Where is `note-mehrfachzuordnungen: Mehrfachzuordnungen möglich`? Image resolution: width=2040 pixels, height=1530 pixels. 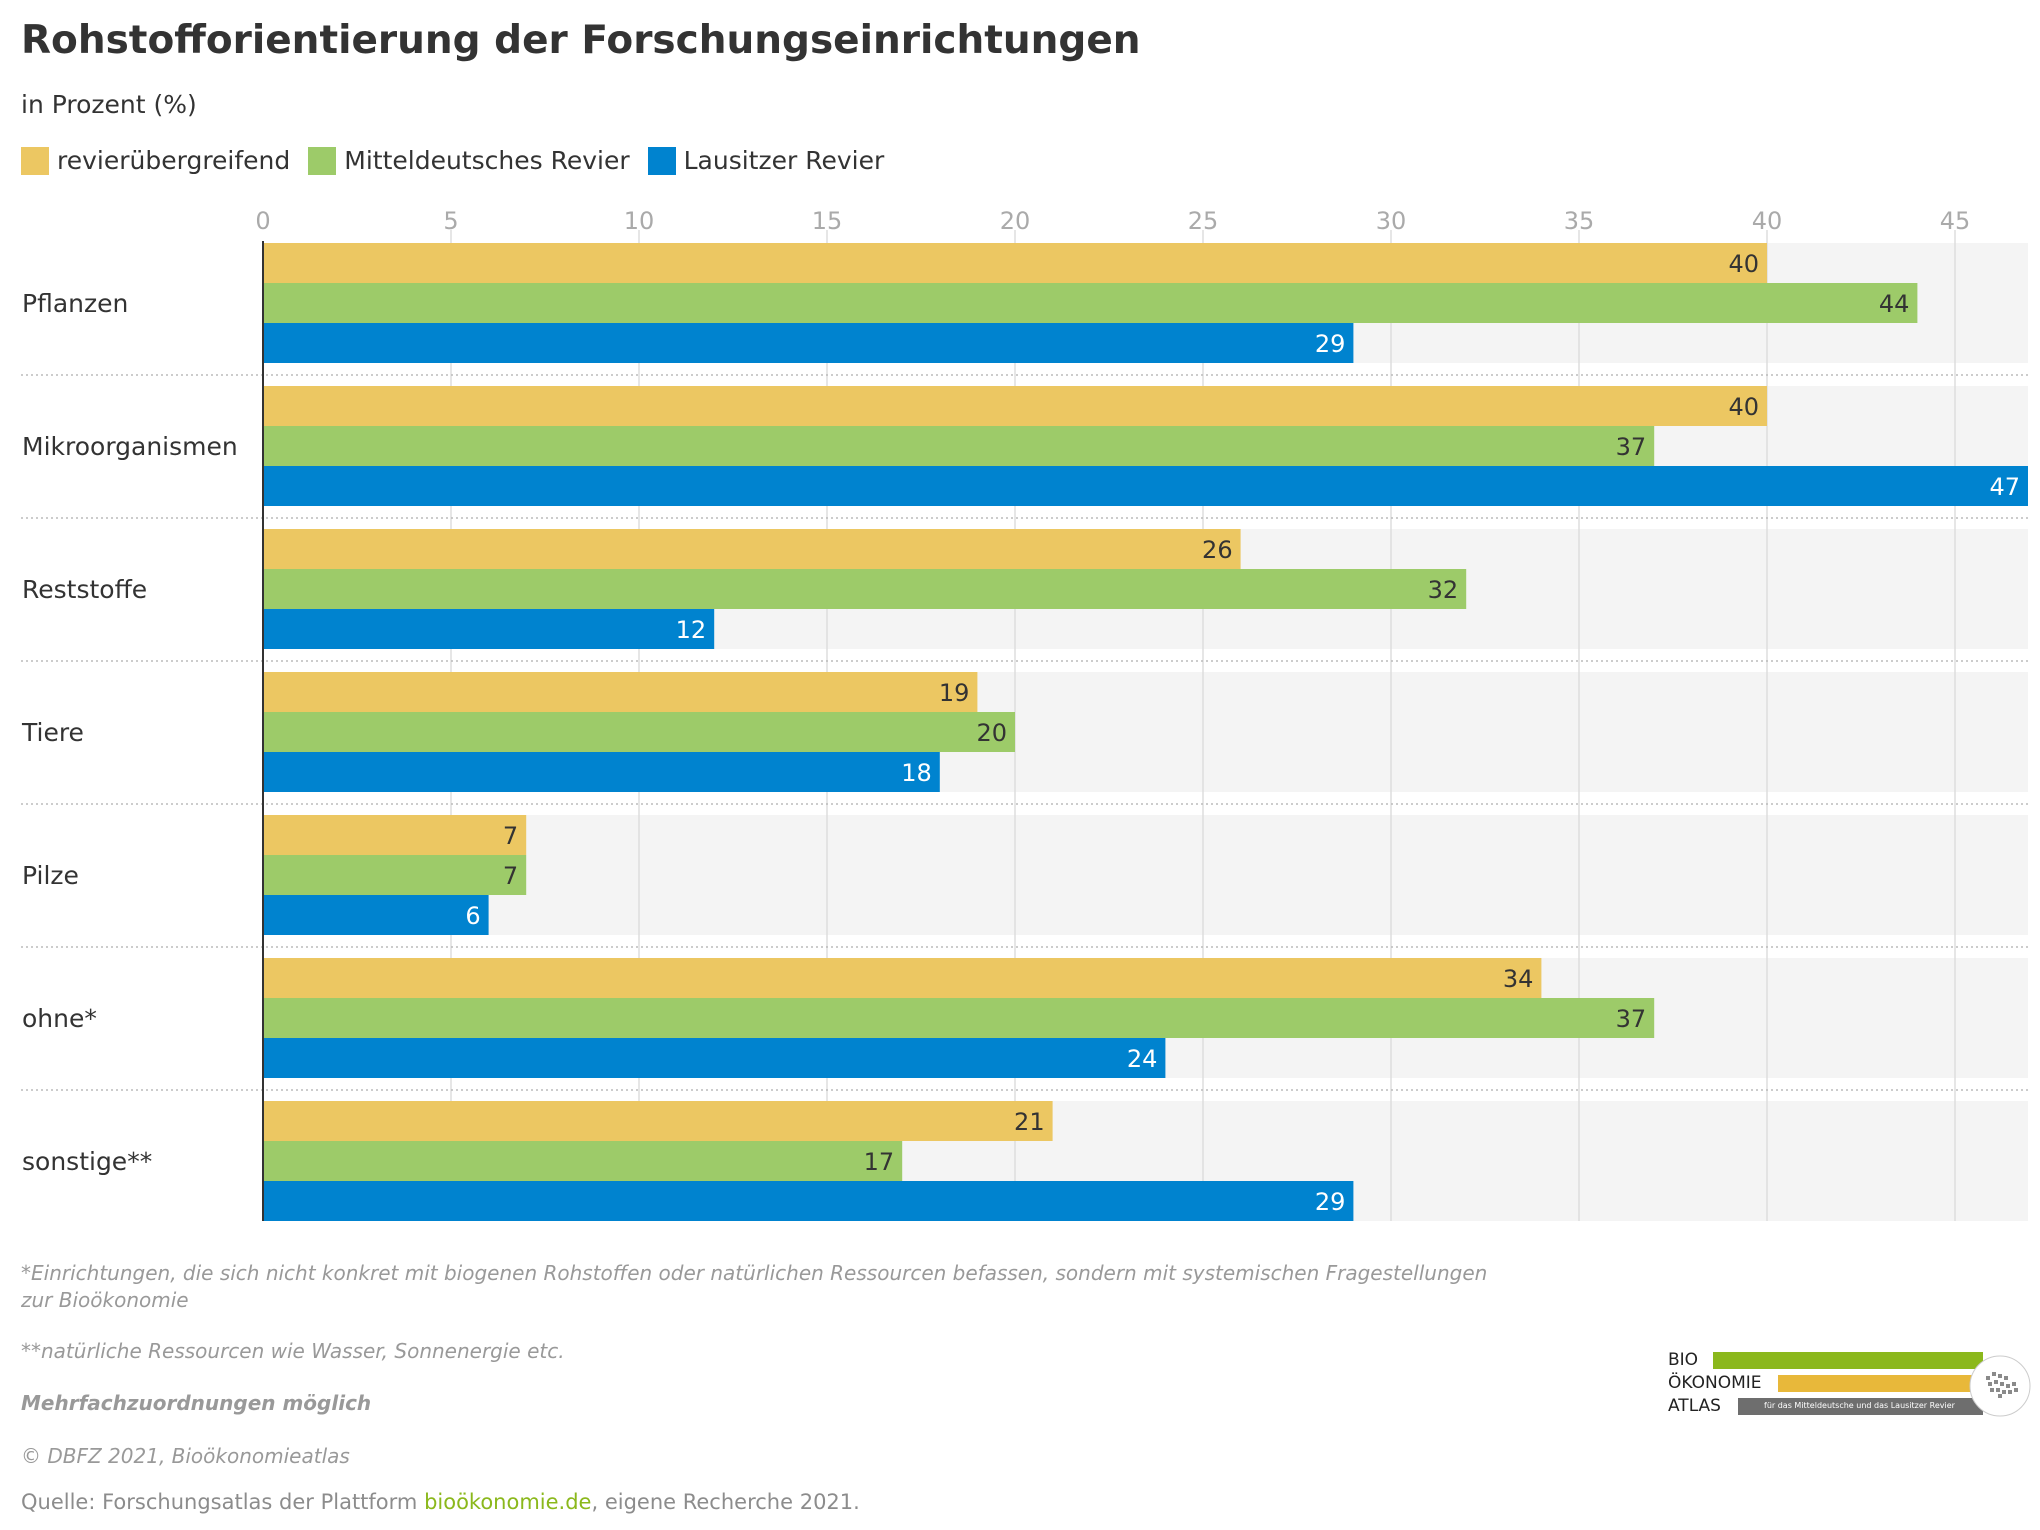 note-mehrfachzuordnungen: Mehrfachzuordnungen möglich is located at coordinates (196, 1403).